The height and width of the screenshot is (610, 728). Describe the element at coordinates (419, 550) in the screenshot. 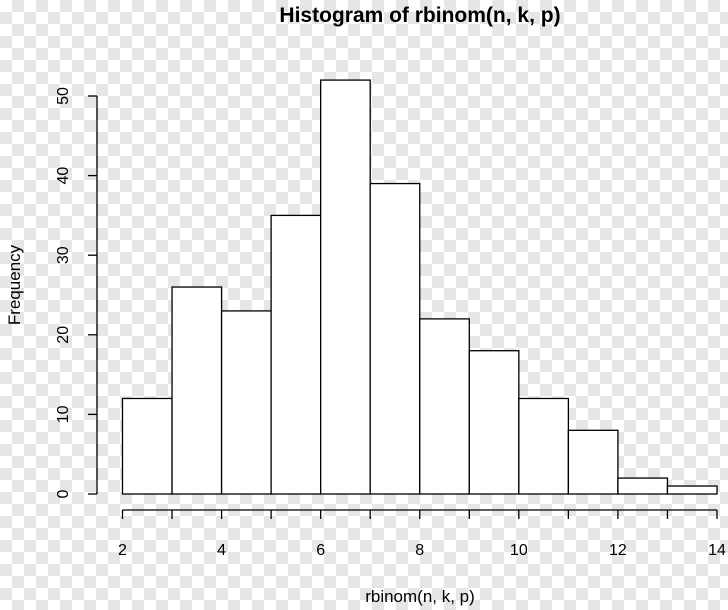

I see `x-tick-label-3: 8` at that location.